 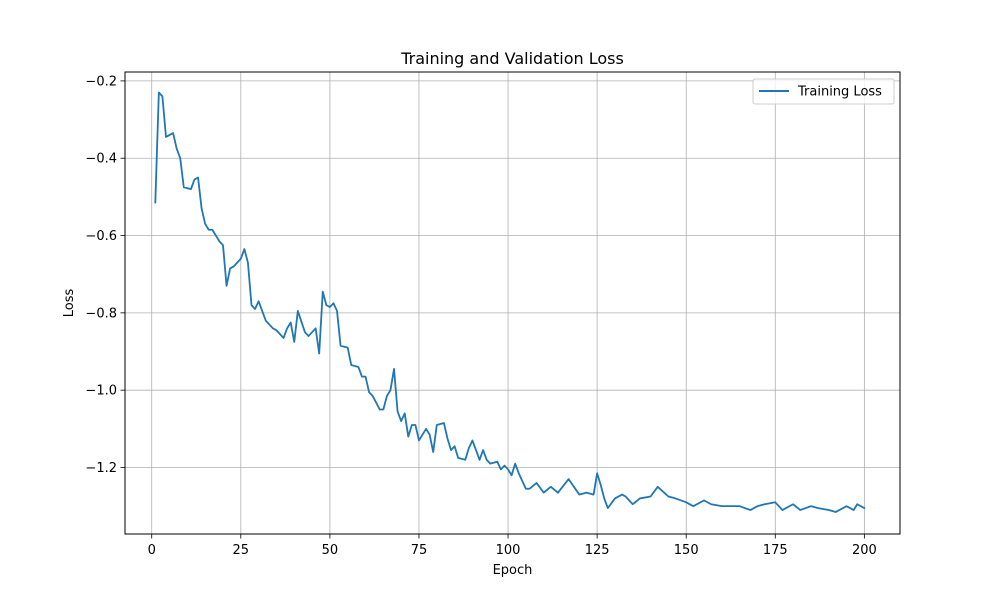 I want to click on y-axis-label: Loss, so click(x=69, y=303).